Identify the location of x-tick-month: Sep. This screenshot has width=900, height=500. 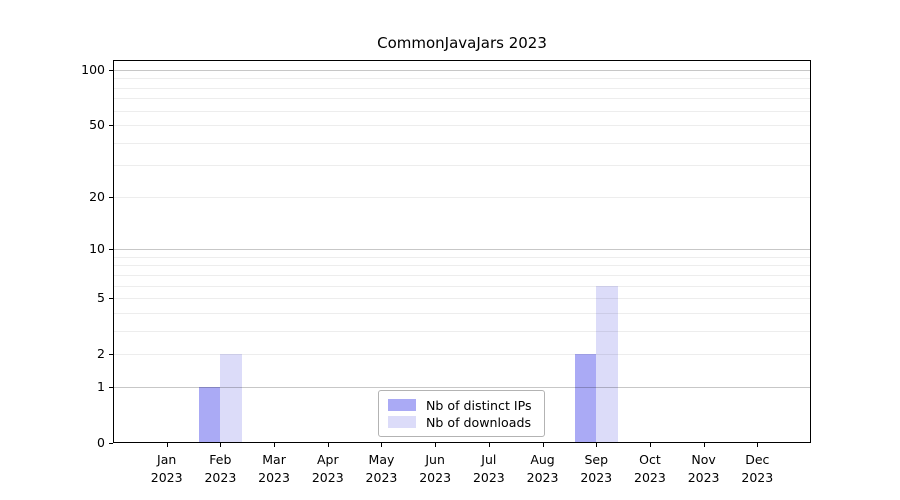
(596, 459).